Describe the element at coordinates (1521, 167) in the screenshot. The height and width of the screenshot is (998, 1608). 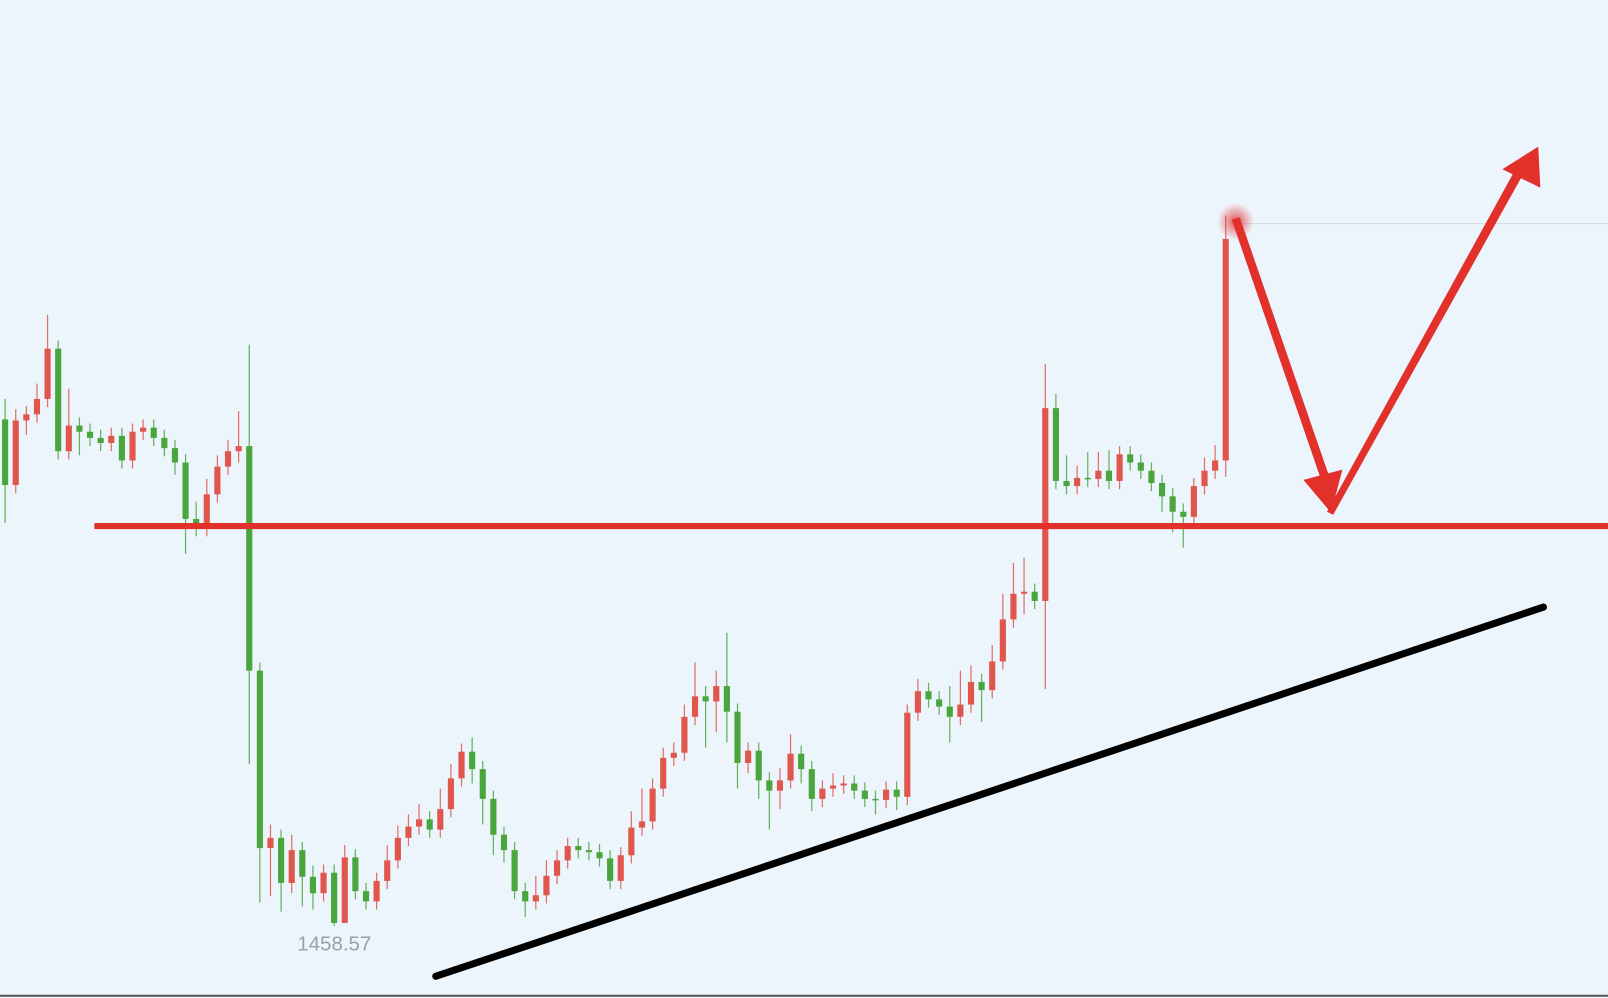
I see `up-arrow-head` at that location.